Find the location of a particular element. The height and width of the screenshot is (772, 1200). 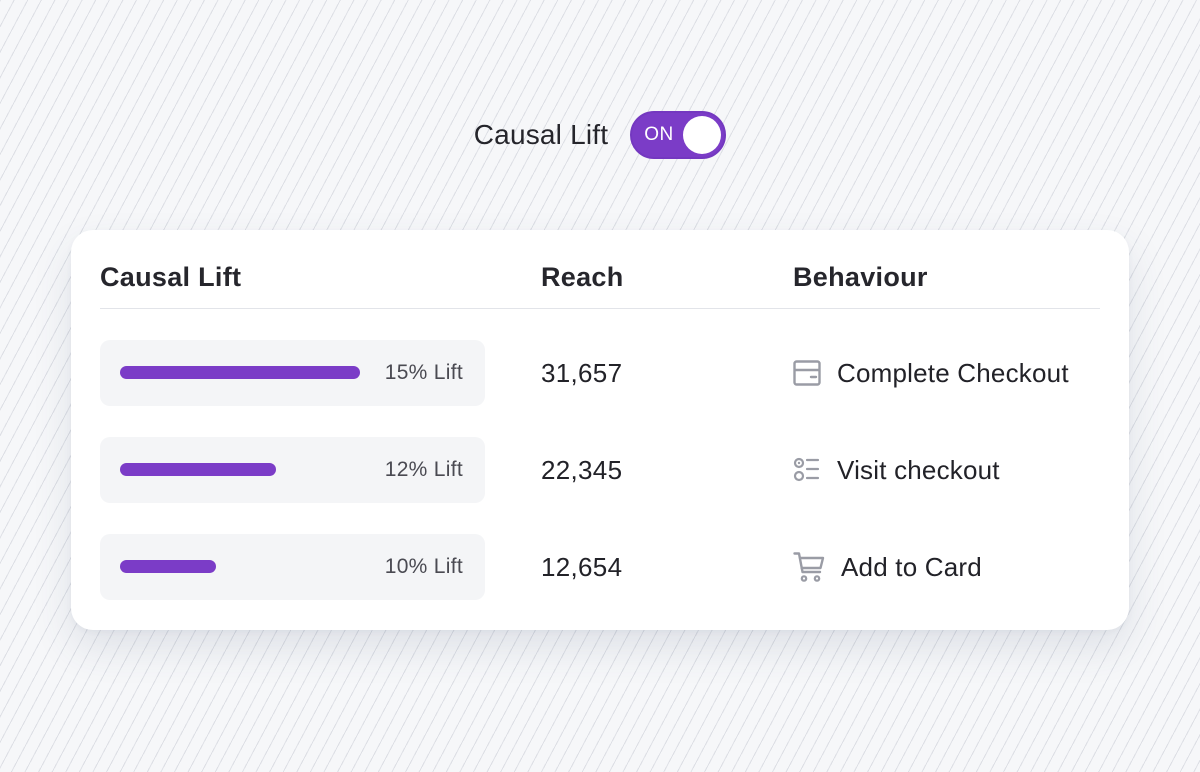

behaviour-cell: Complete Checkout is located at coordinates (931, 373).